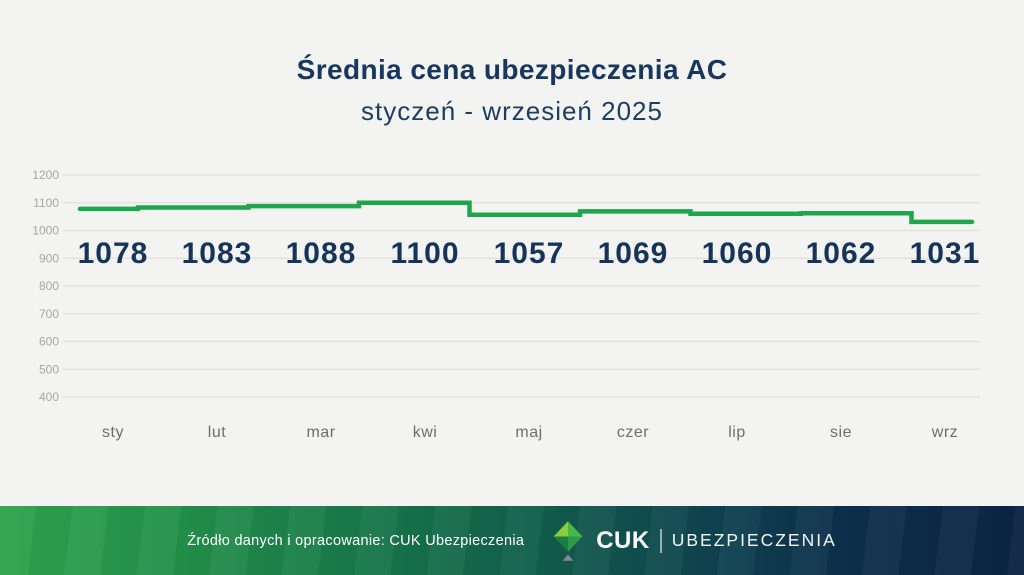 The height and width of the screenshot is (575, 1024). What do you see at coordinates (320, 432) in the screenshot?
I see `month-label: mar` at bounding box center [320, 432].